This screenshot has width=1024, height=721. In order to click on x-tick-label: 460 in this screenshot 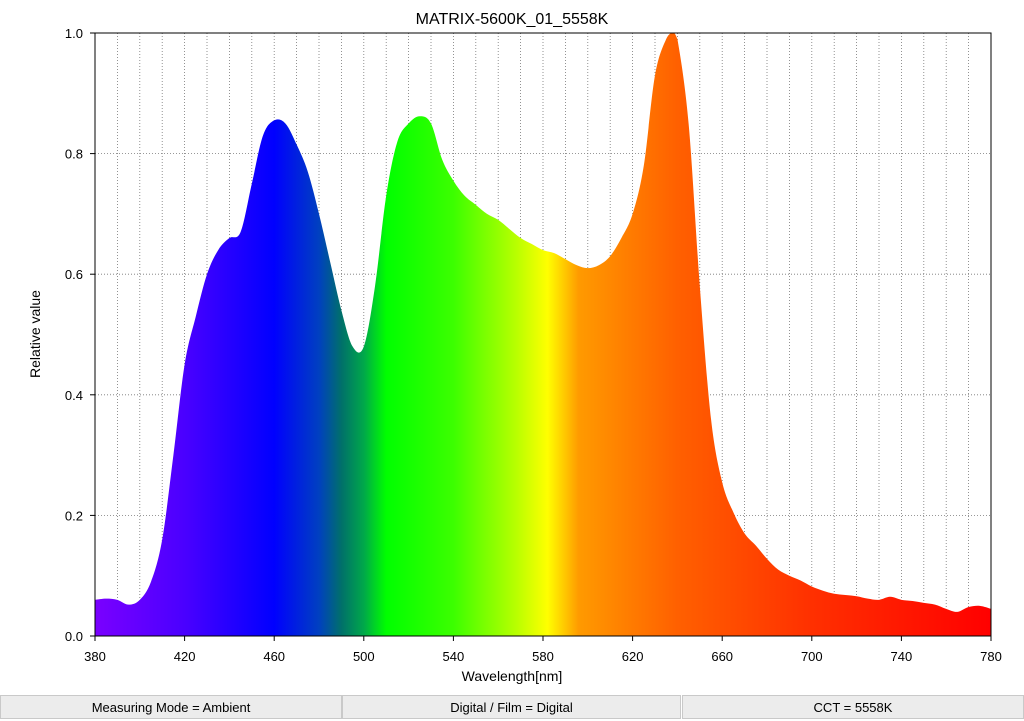, I will do `click(274, 656)`.